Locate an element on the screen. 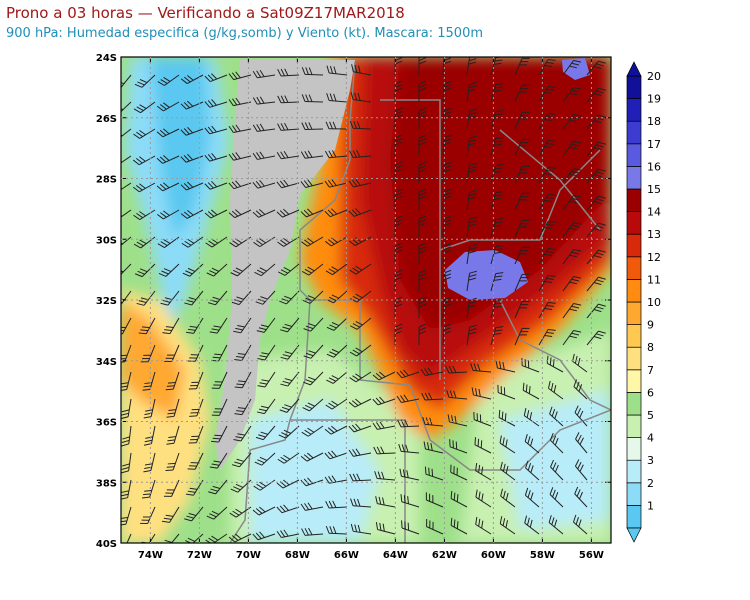  colorbar-label: 16 is located at coordinates (654, 166).